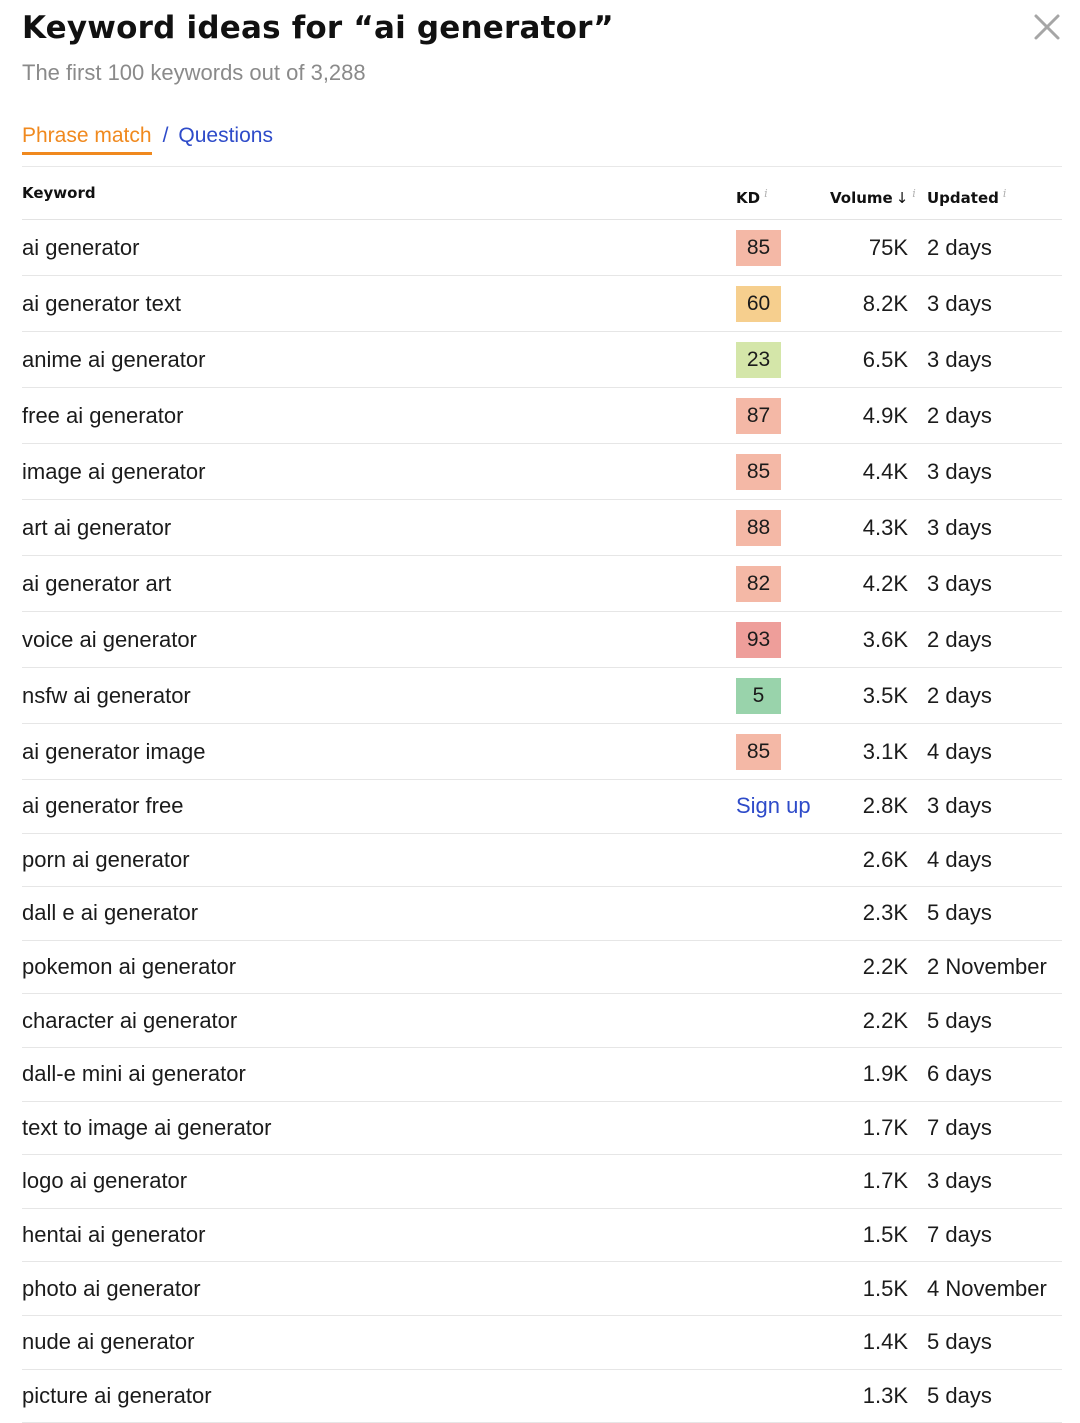  What do you see at coordinates (130, 1020) in the screenshot?
I see `keyword-cell: character ai generator` at bounding box center [130, 1020].